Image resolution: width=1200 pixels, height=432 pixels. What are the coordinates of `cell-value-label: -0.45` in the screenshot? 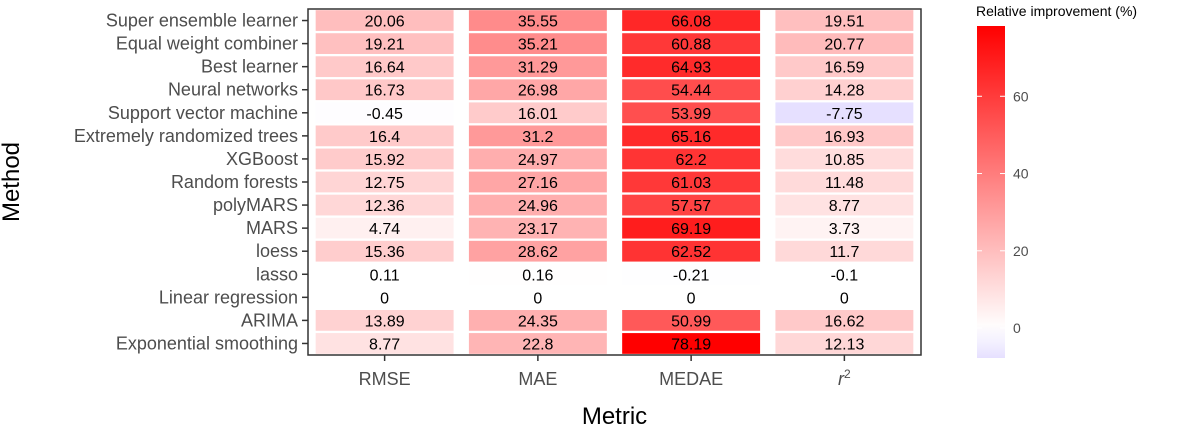 It's located at (384, 114).